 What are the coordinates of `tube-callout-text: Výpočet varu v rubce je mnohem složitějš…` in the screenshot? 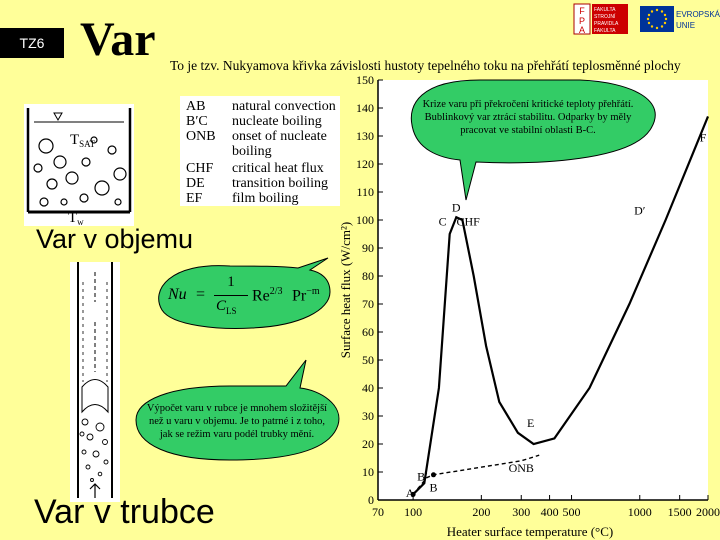 It's located at (237, 422).